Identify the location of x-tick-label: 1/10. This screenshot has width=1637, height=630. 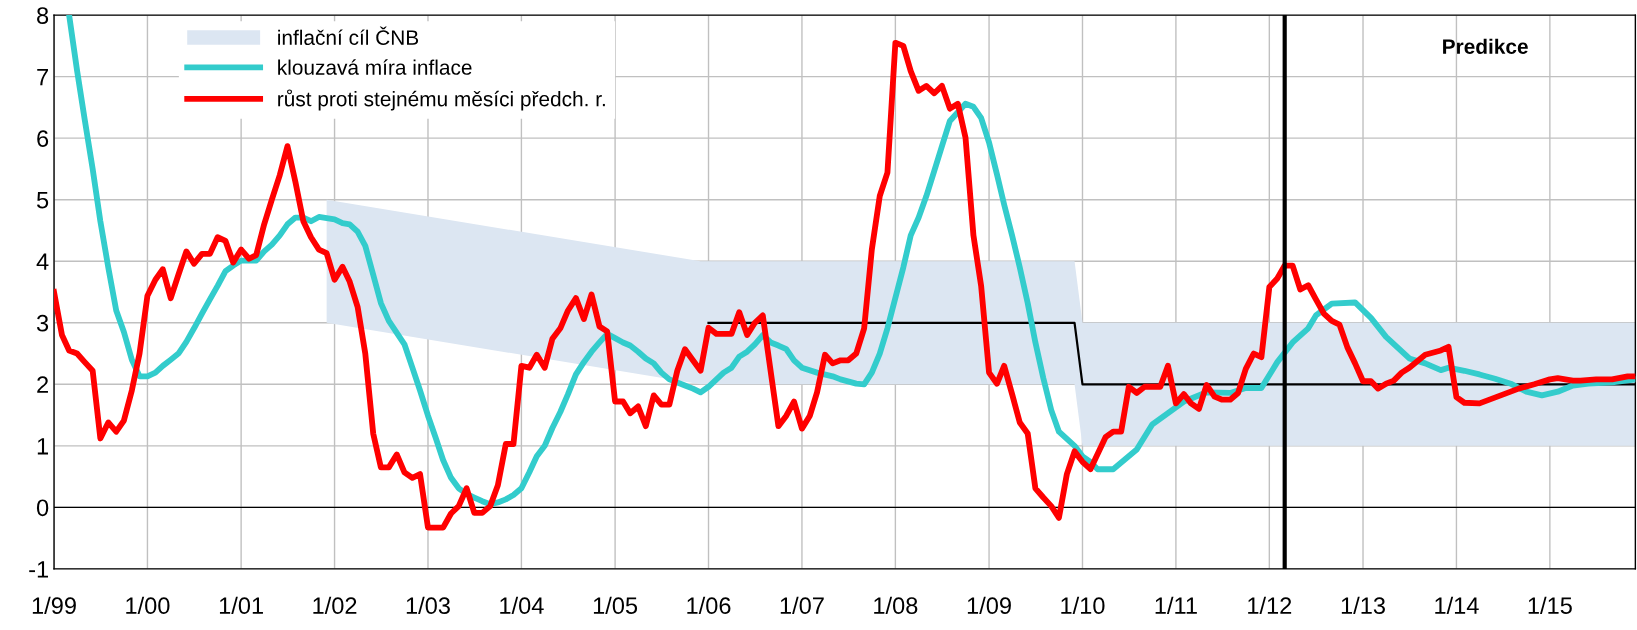
(1083, 605).